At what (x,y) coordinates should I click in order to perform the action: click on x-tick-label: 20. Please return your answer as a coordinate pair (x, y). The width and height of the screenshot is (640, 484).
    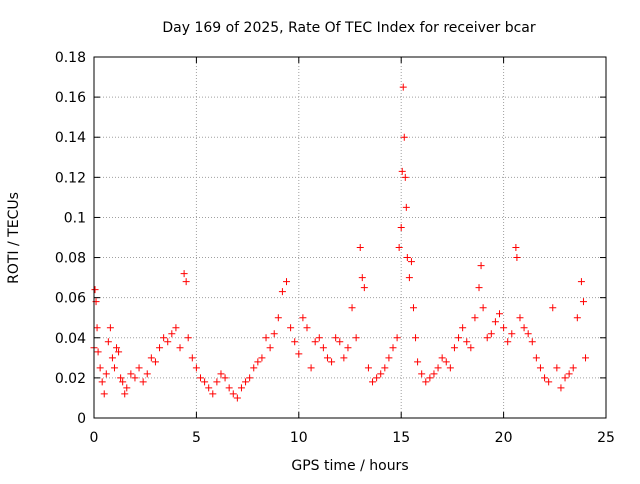
    Looking at the image, I should click on (504, 438).